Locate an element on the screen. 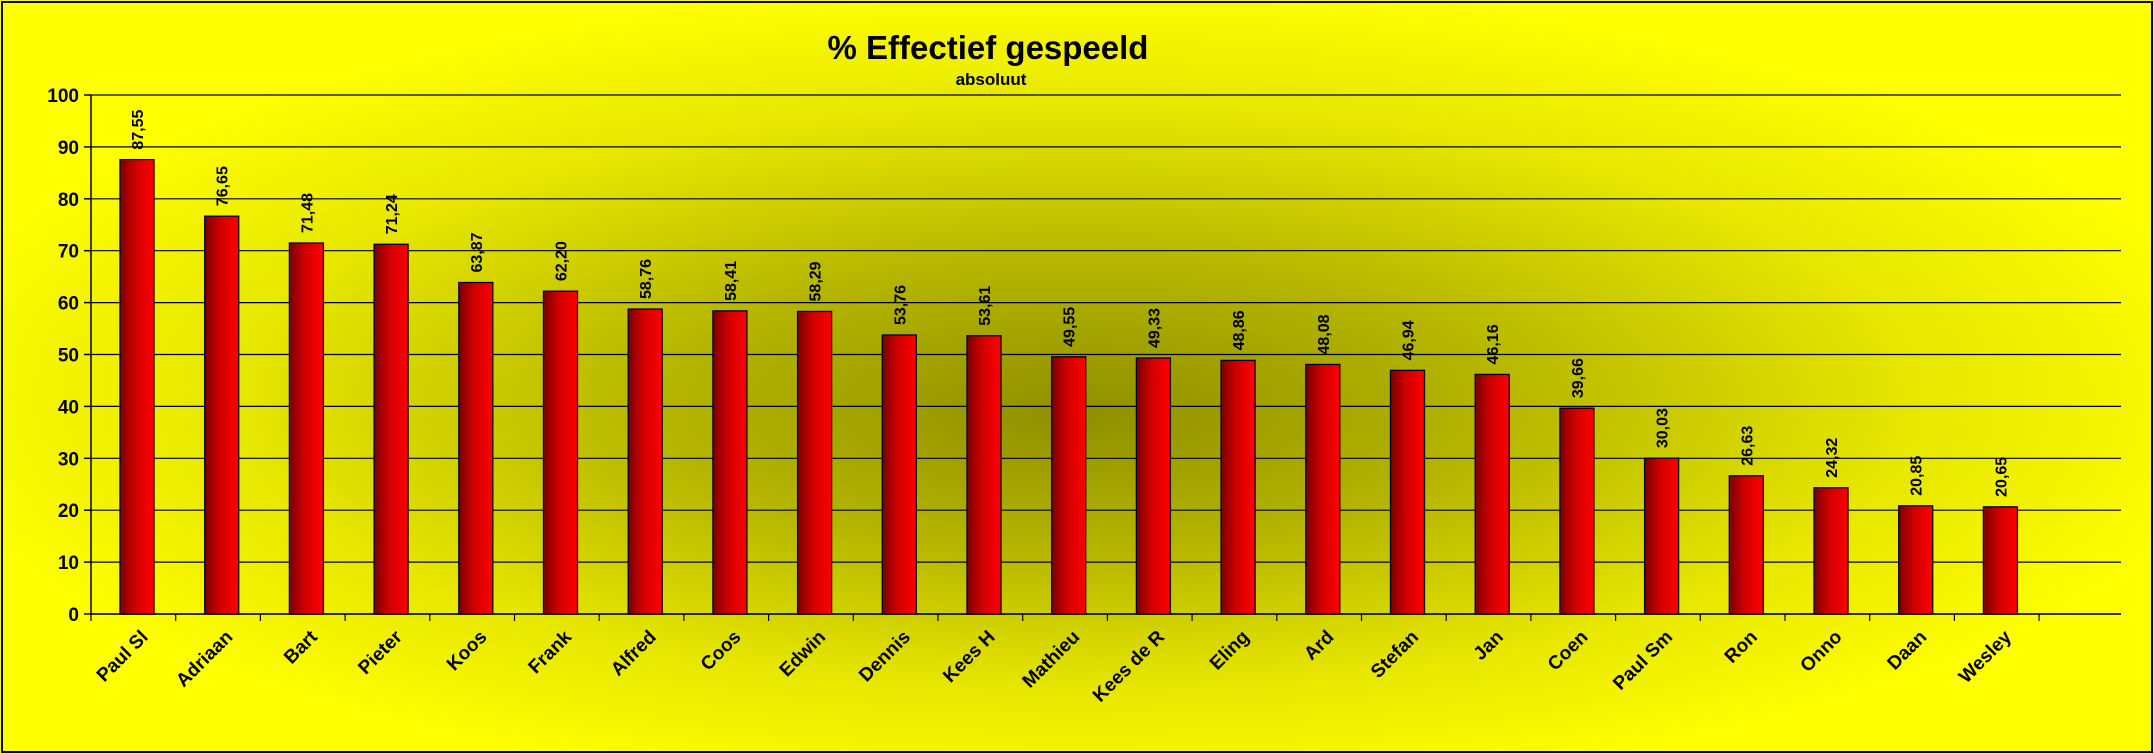 The height and width of the screenshot is (754, 2154). y-tick-label-60: 60 is located at coordinates (68, 304).